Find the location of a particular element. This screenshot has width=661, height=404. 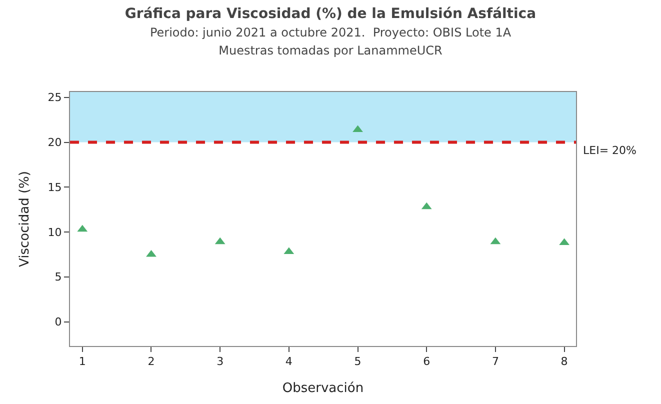

y-tick-label: 15 is located at coordinates (55, 187).